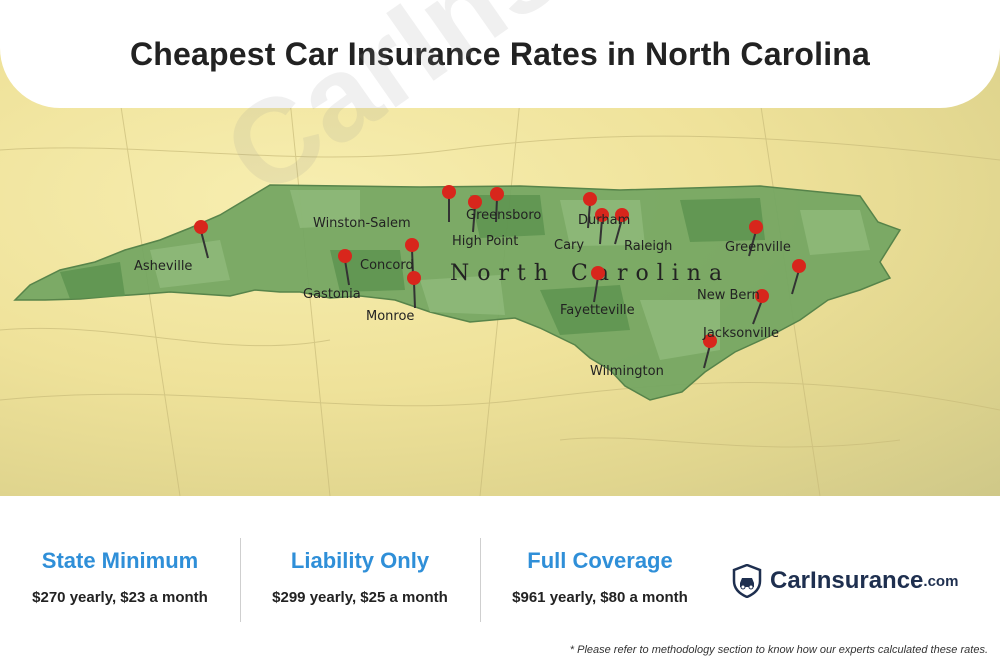 The height and width of the screenshot is (666, 1000). Describe the element at coordinates (600, 577) in the screenshot. I see `stat-full-coverage: Full Coverage $961 yearly, $80 a month` at that location.